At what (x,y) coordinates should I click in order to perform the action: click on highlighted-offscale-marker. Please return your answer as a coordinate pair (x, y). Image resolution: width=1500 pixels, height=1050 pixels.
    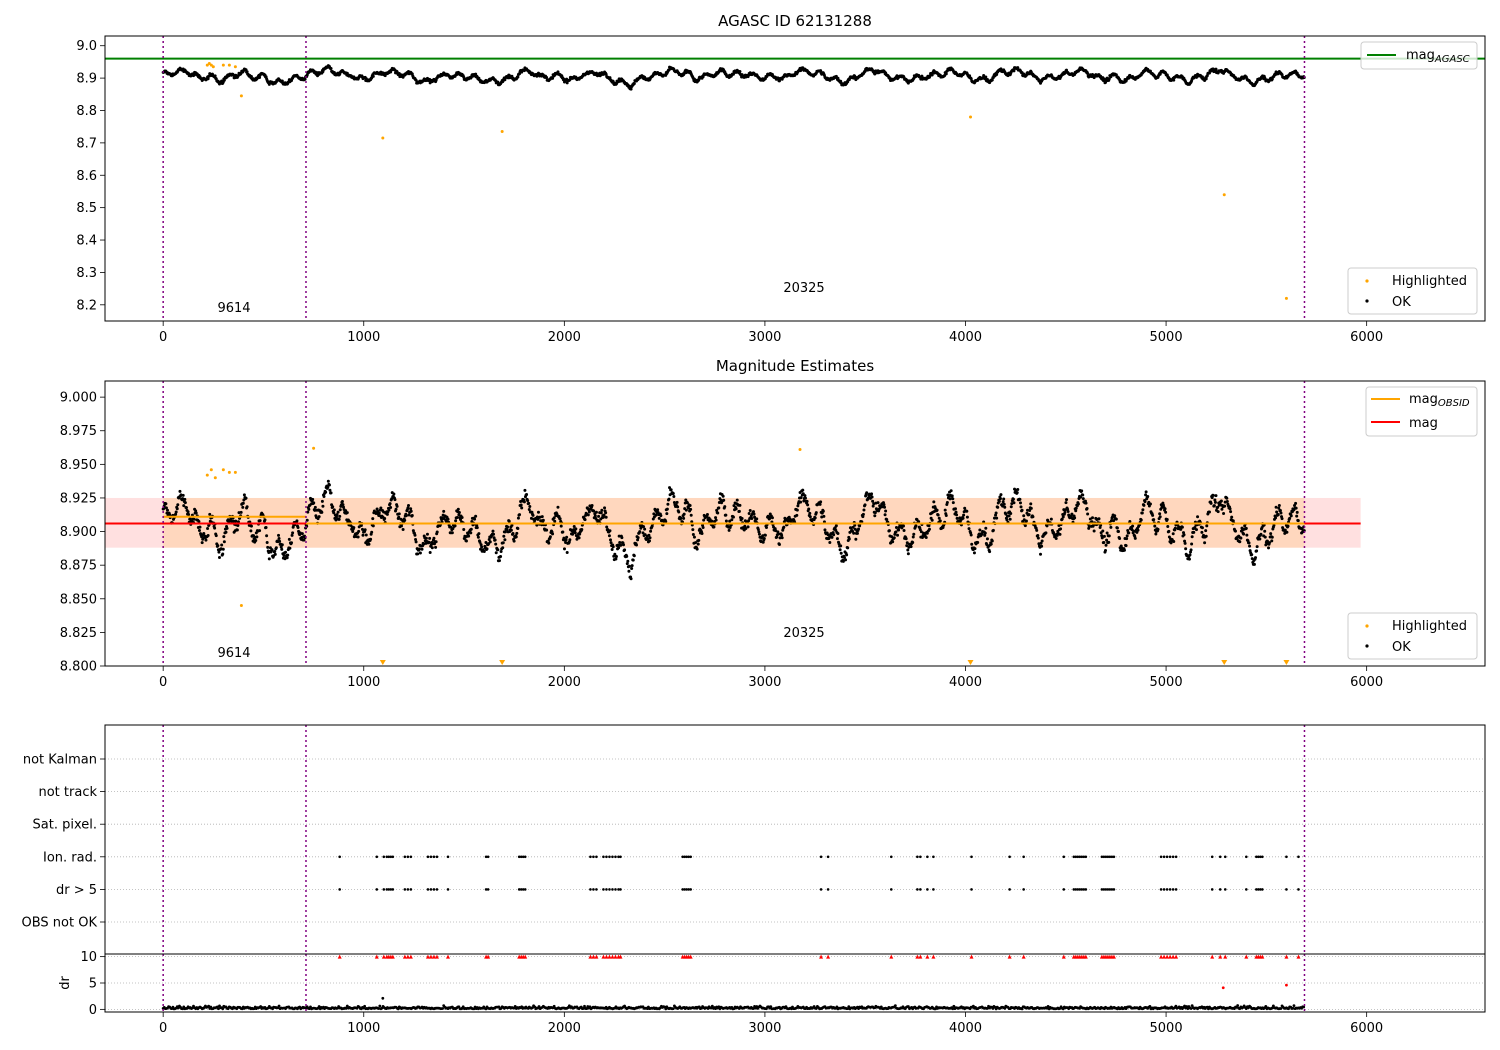
    Looking at the image, I should click on (1224, 662).